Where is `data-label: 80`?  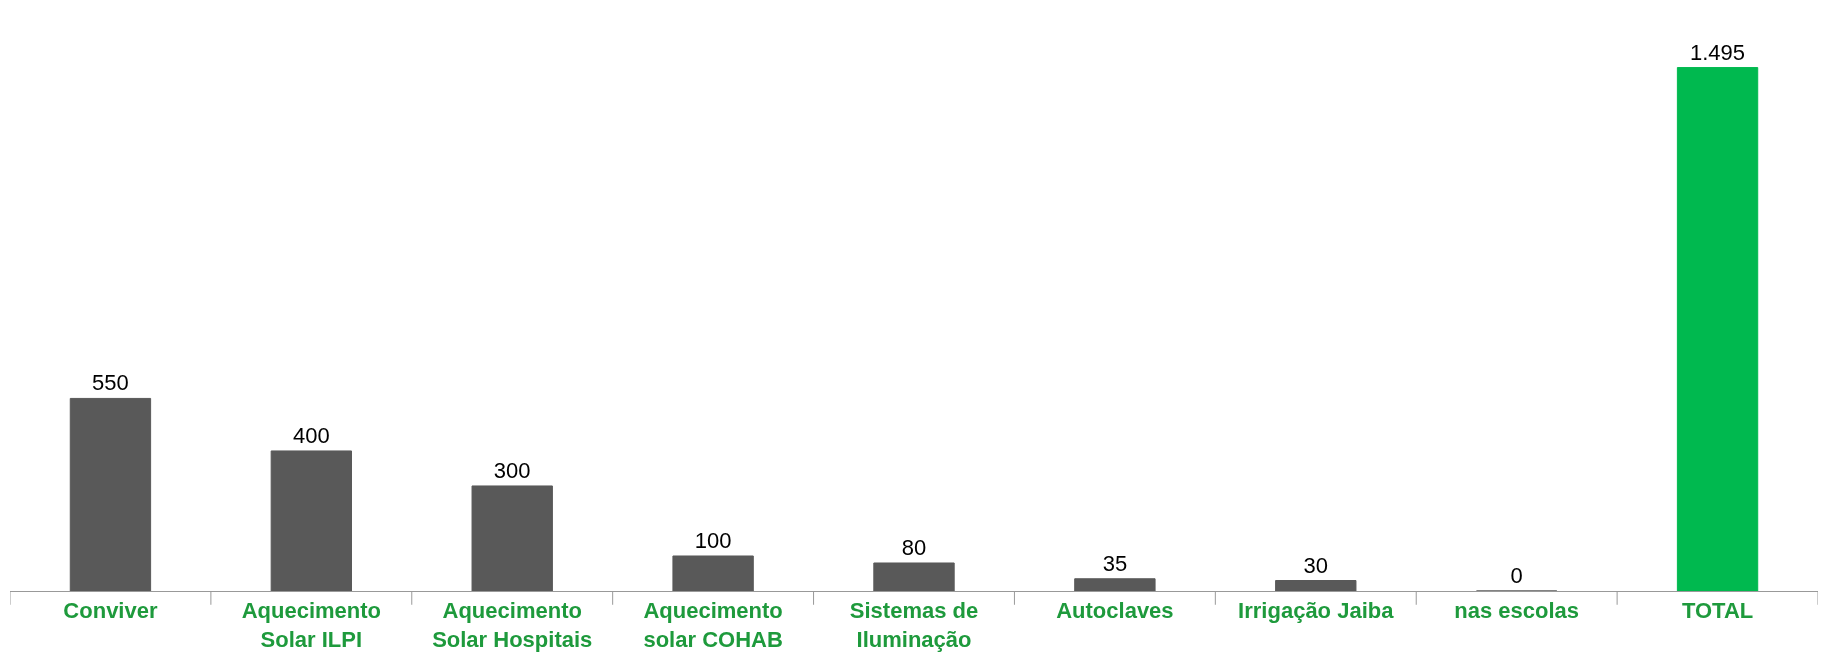
data-label: 80 is located at coordinates (914, 547).